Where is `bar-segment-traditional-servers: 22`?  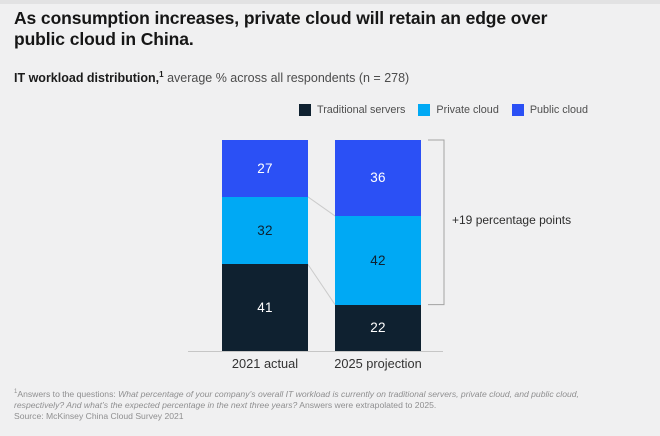
bar-segment-traditional-servers: 22 is located at coordinates (378, 327).